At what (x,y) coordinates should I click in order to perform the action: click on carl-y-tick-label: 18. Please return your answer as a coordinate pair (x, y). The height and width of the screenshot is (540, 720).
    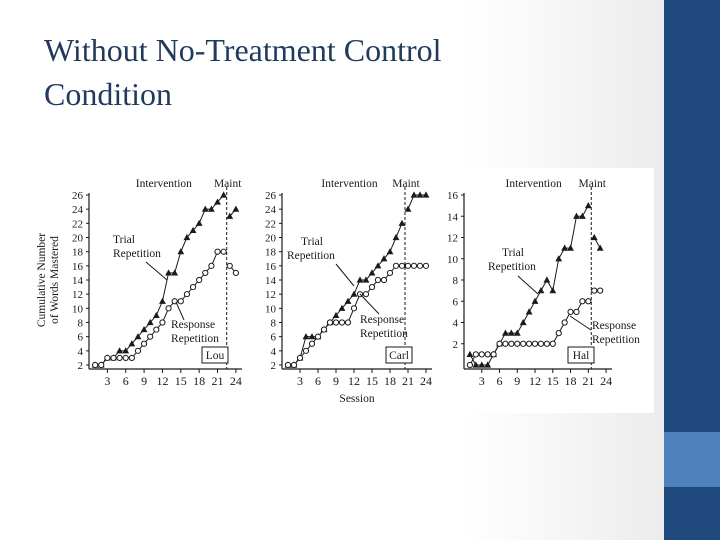
    Looking at the image, I should click on (271, 253).